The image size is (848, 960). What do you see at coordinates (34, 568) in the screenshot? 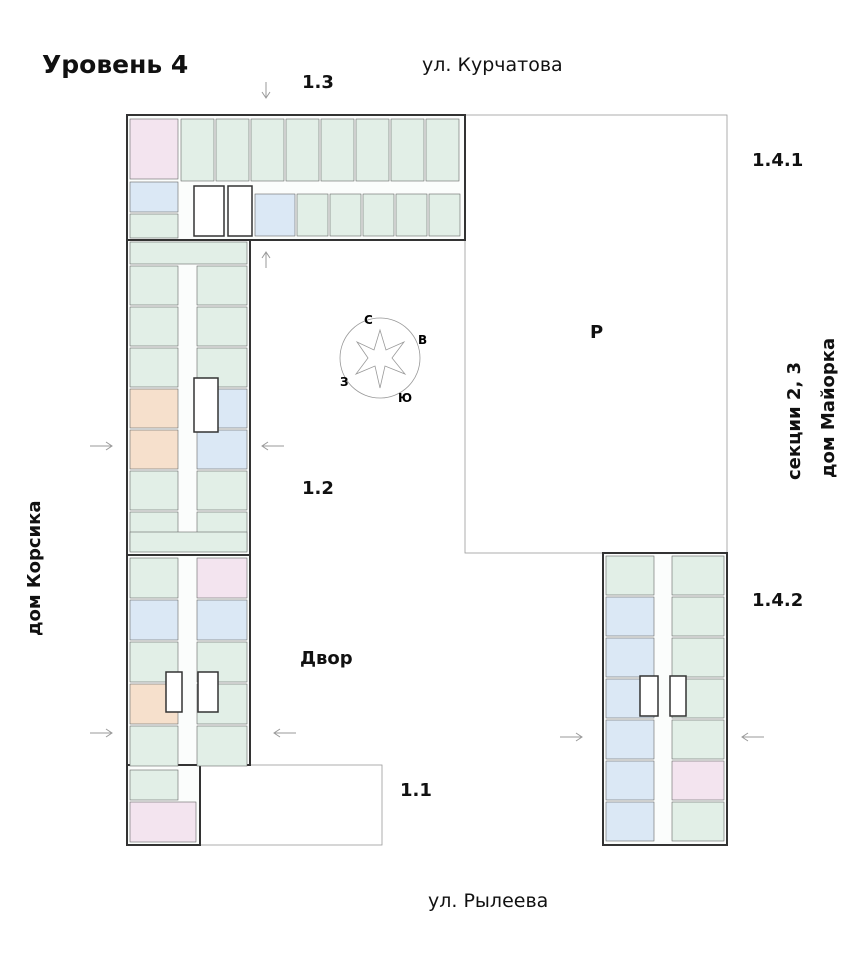
I see `neighbor-west: дом Корсика` at bounding box center [34, 568].